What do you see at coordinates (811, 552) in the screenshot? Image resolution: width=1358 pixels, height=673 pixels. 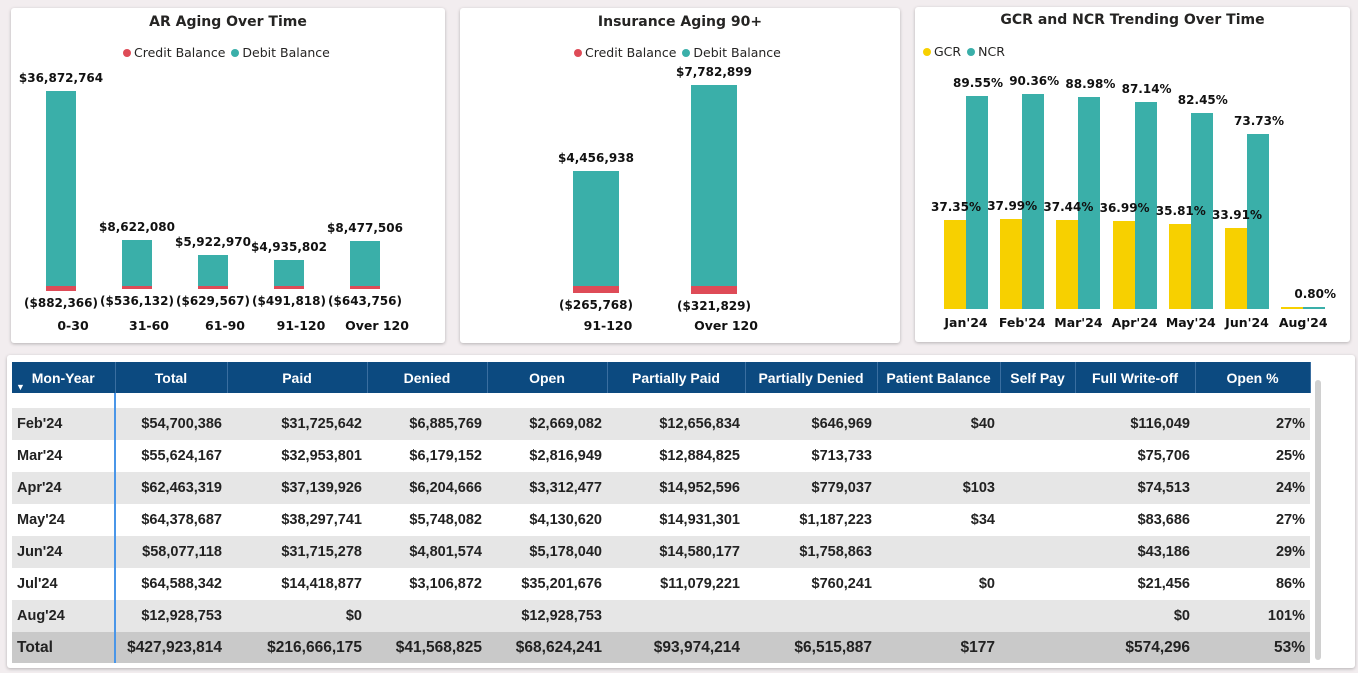 I see `table-cell: $1,758,863` at bounding box center [811, 552].